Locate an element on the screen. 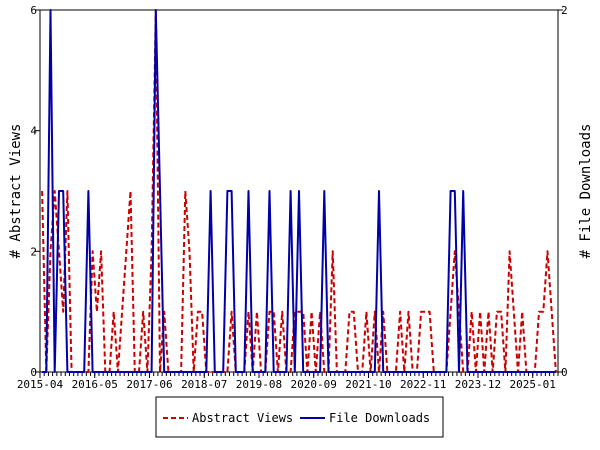  legend: Abstract Views File Downloads is located at coordinates (299, 417).